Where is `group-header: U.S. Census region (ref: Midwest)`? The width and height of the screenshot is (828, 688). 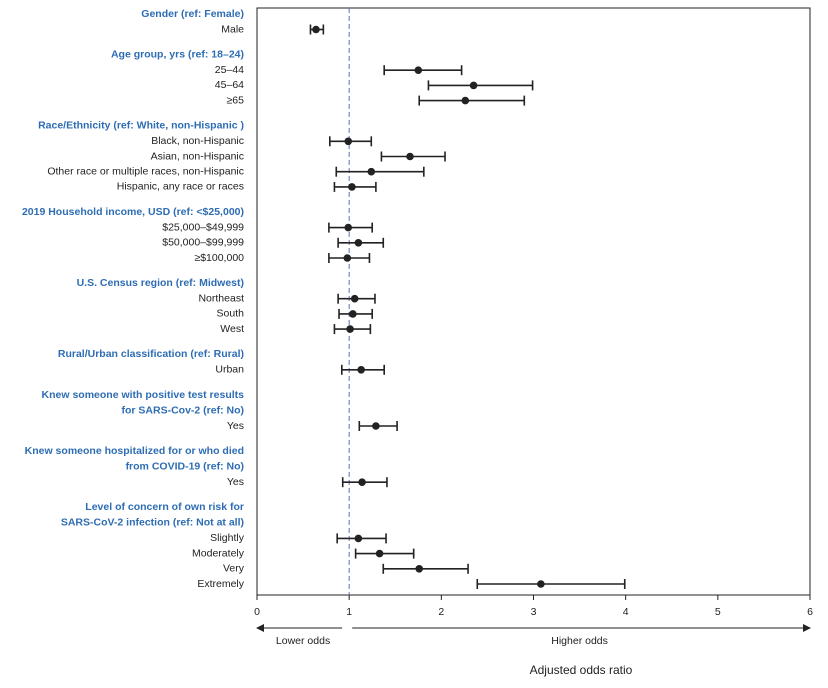
group-header: U.S. Census region (ref: Midwest) is located at coordinates (160, 283).